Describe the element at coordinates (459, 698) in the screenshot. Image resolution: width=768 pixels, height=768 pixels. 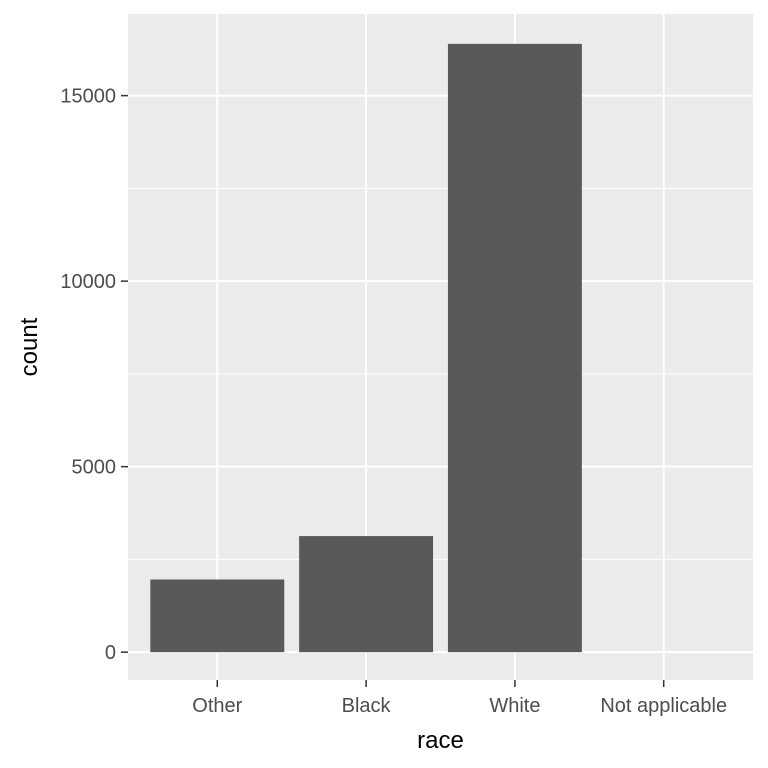
I see `x-axis: Other Black White Not applicable` at that location.